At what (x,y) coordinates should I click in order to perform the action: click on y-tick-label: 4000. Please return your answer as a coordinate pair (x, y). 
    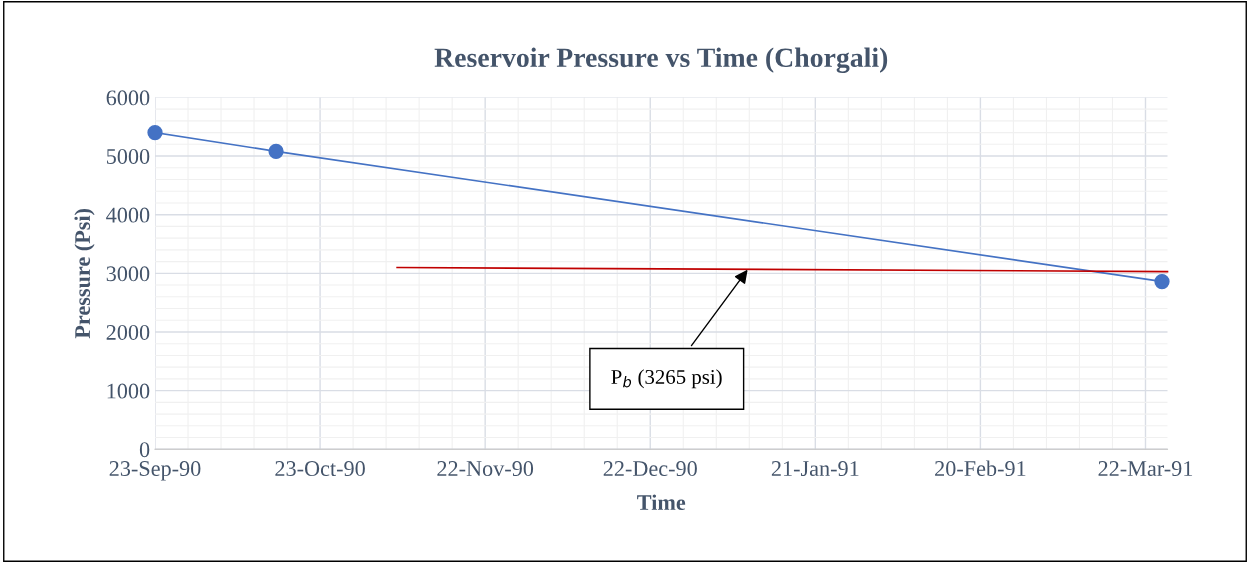
    Looking at the image, I should click on (128, 215).